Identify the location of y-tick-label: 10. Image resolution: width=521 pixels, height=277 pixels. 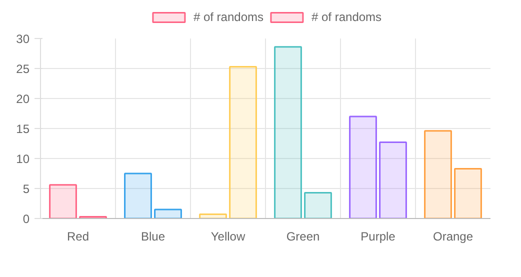
(23, 159).